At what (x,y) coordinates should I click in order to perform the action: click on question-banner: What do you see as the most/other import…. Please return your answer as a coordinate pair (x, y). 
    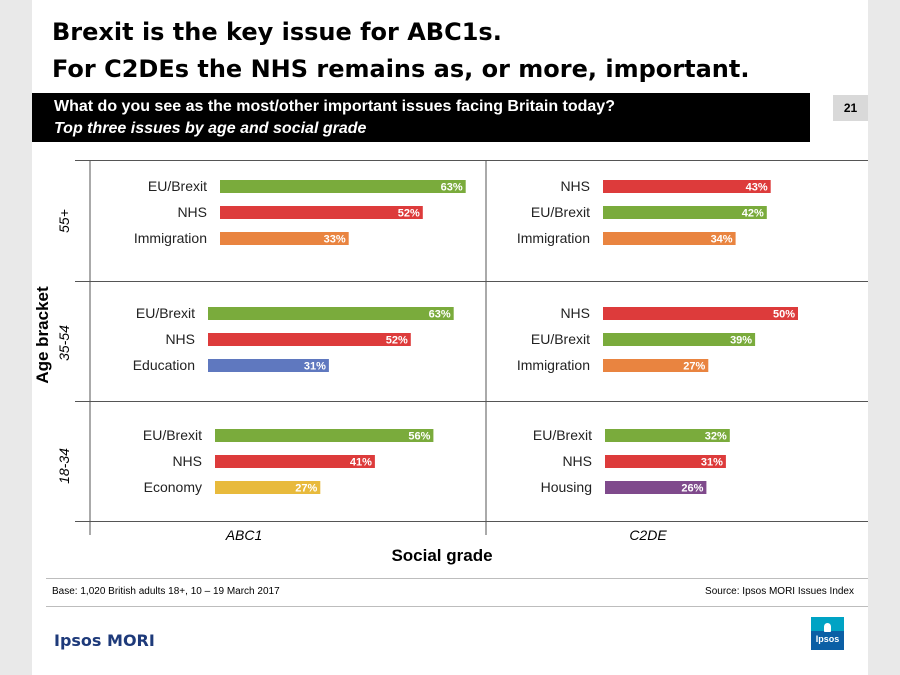
    Looking at the image, I should click on (421, 117).